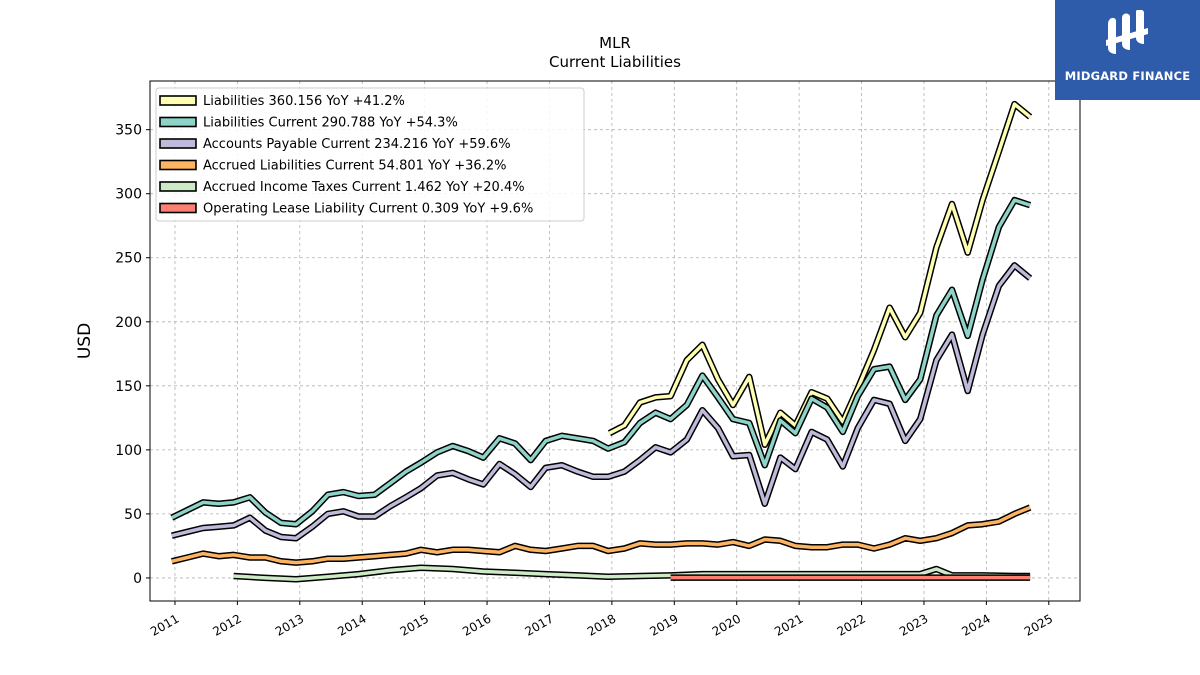 The image size is (1200, 675). What do you see at coordinates (330, 123) in the screenshot?
I see `legend-entry: Liabilities Current 290.788 YoY +54.3%` at bounding box center [330, 123].